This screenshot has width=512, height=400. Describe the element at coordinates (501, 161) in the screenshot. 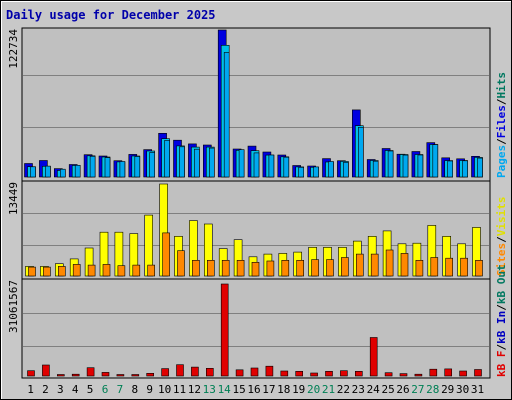

I see `legend-pages: Pages` at that location.